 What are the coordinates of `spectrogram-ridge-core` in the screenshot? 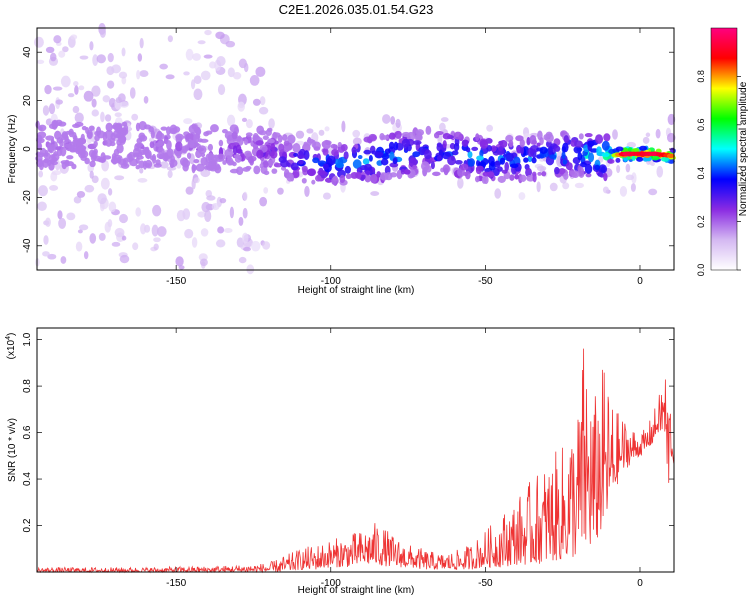 It's located at (670, 156).